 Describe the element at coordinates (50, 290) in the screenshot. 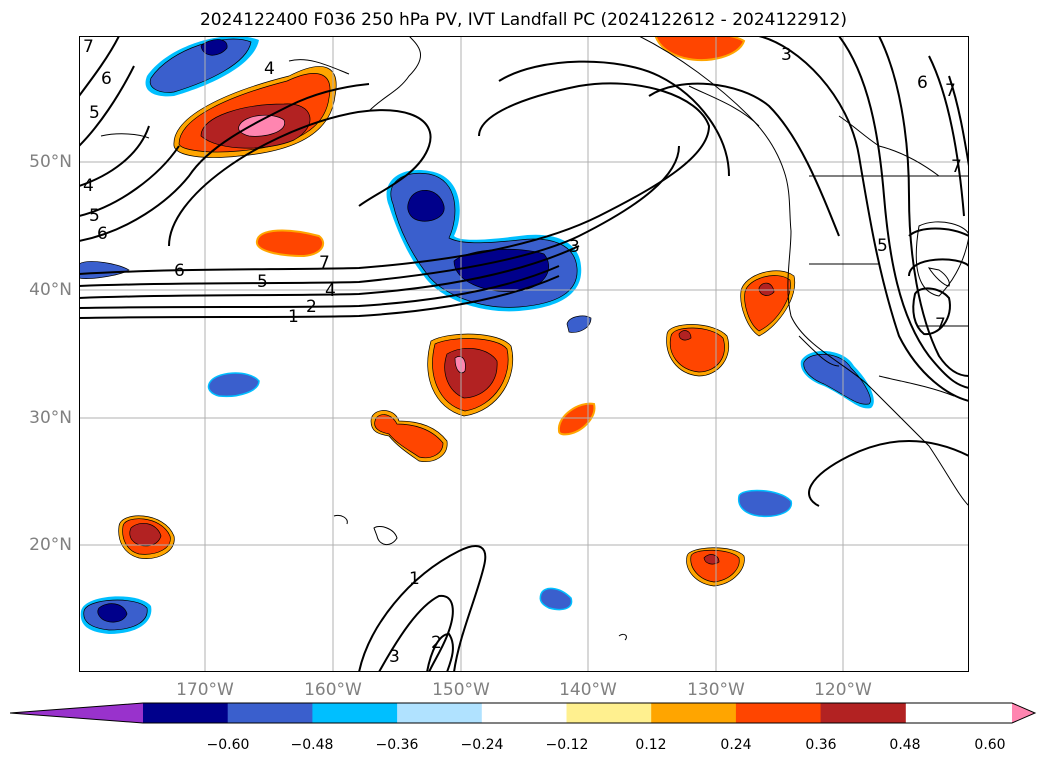

I see `lat-label-40n: 40°N` at that location.